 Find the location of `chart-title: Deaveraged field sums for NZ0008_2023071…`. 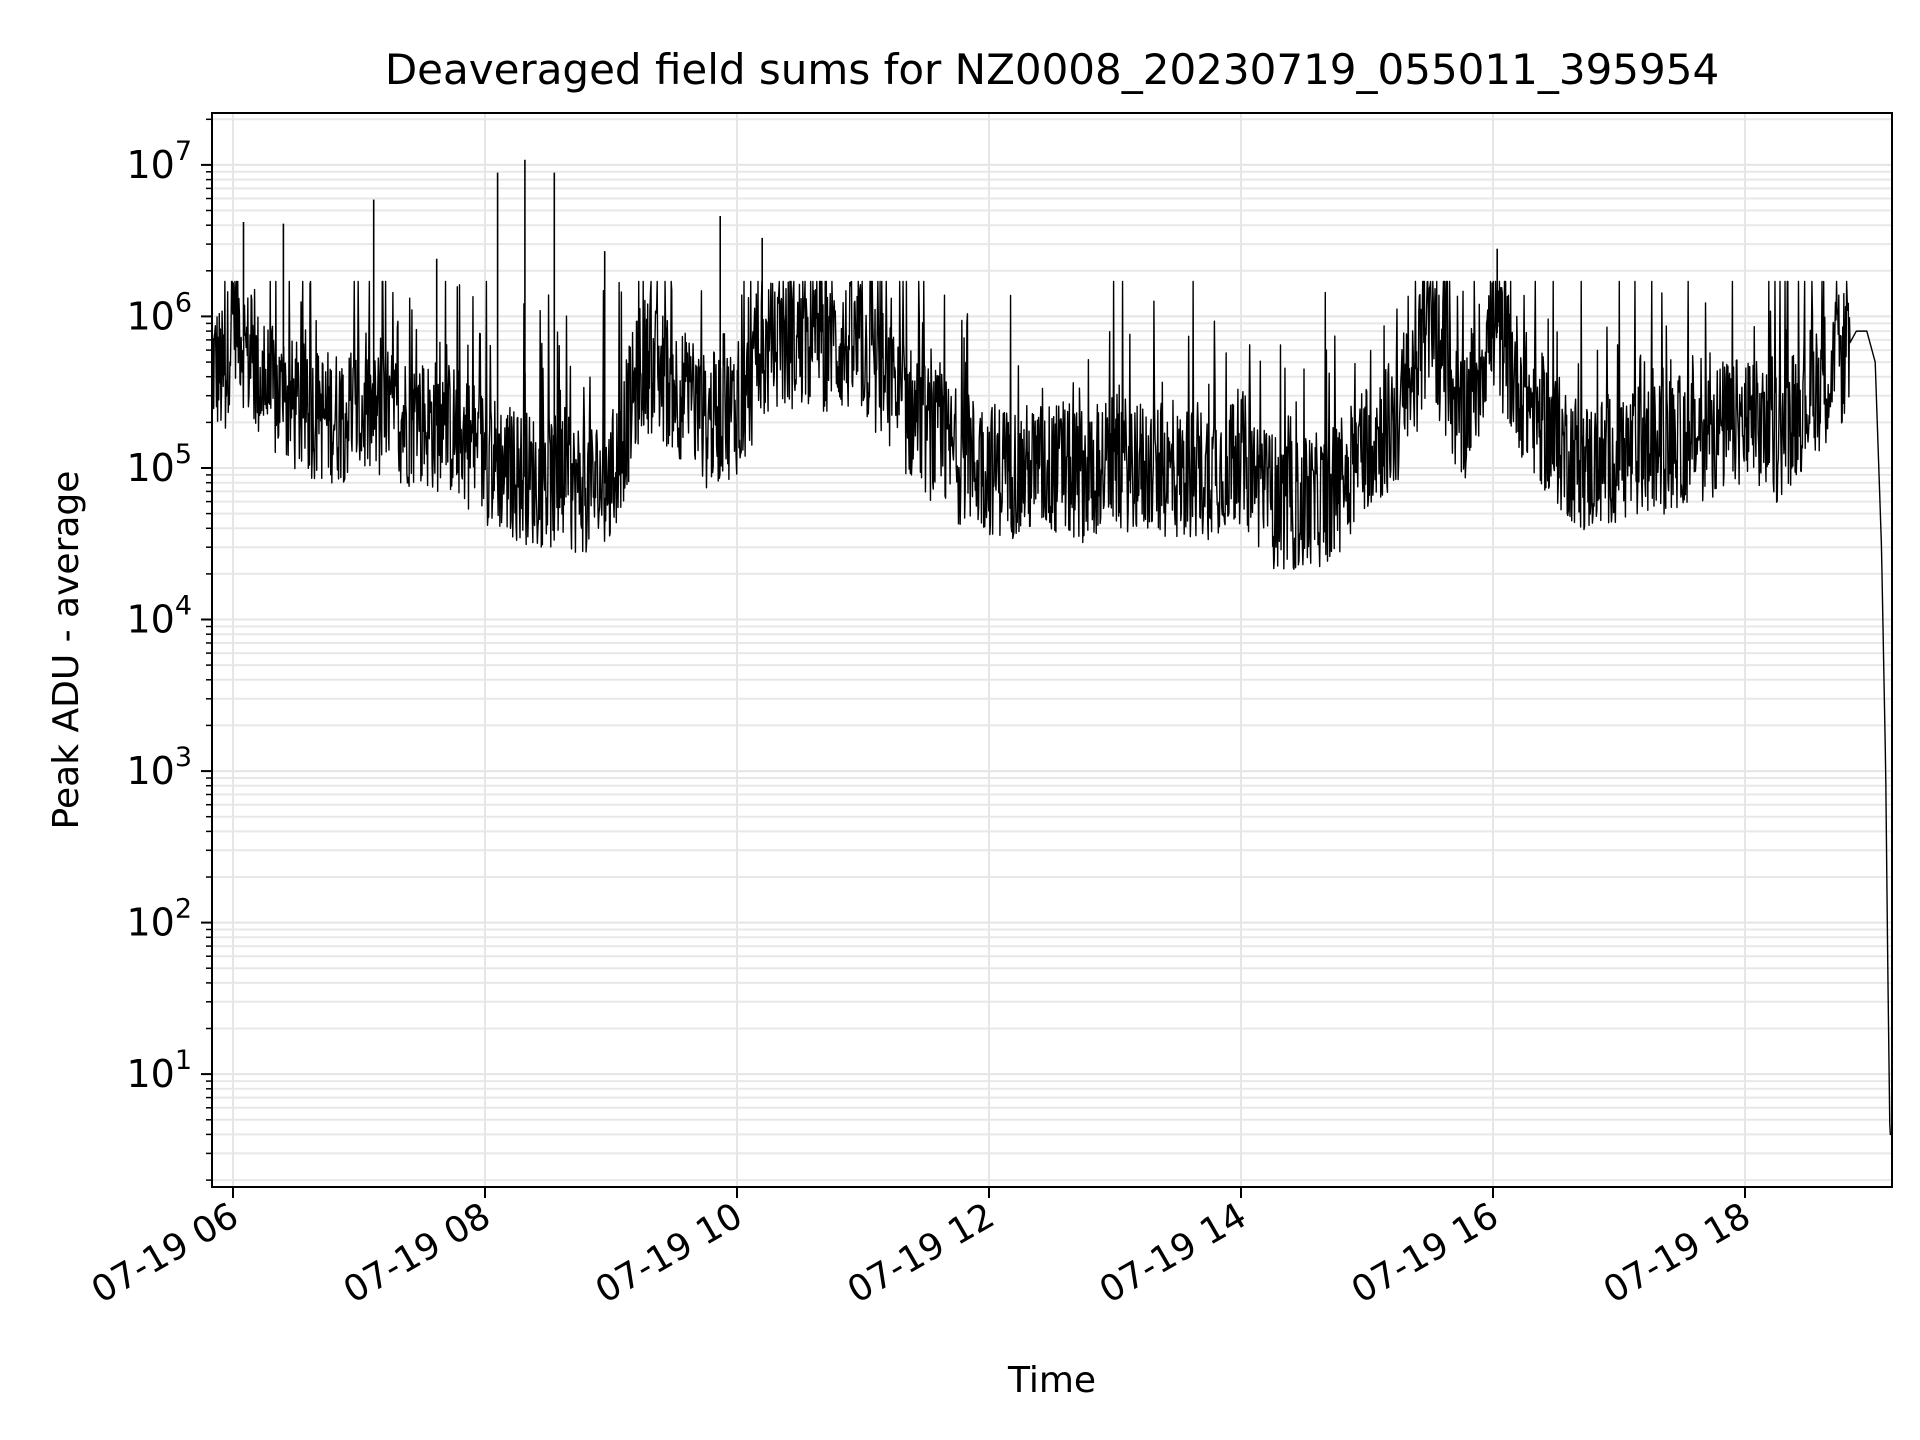

chart-title: Deaveraged field sums for NZ0008_2023071… is located at coordinates (1052, 69).